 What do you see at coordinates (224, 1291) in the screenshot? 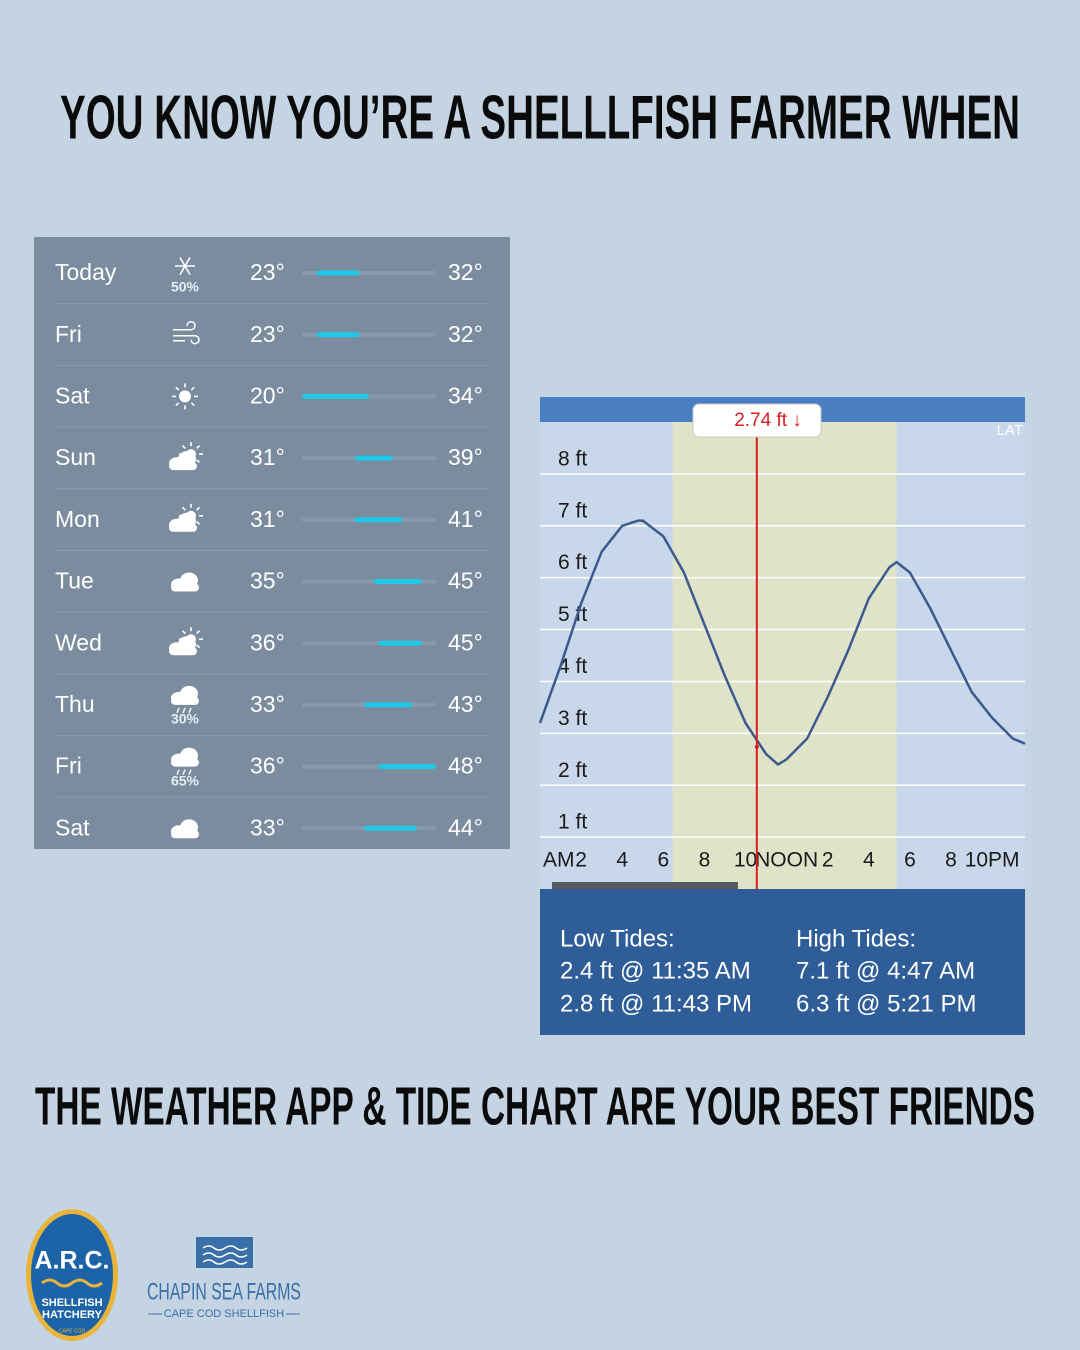
I see `chapin-name: CHAPIN SEA FARMS` at bounding box center [224, 1291].